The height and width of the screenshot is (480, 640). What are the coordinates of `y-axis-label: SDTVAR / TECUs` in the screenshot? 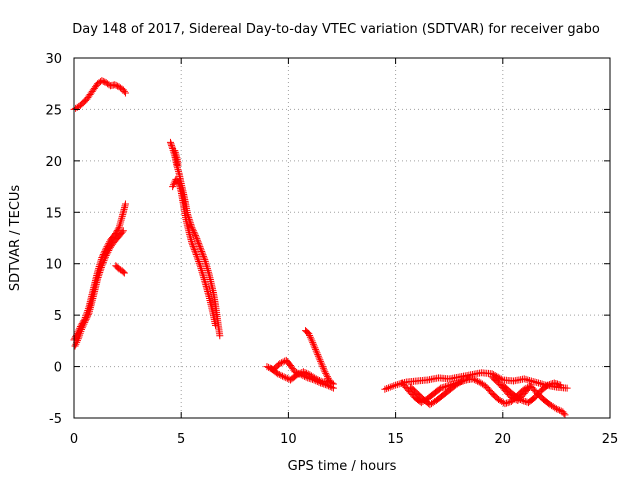 It's located at (15, 238).